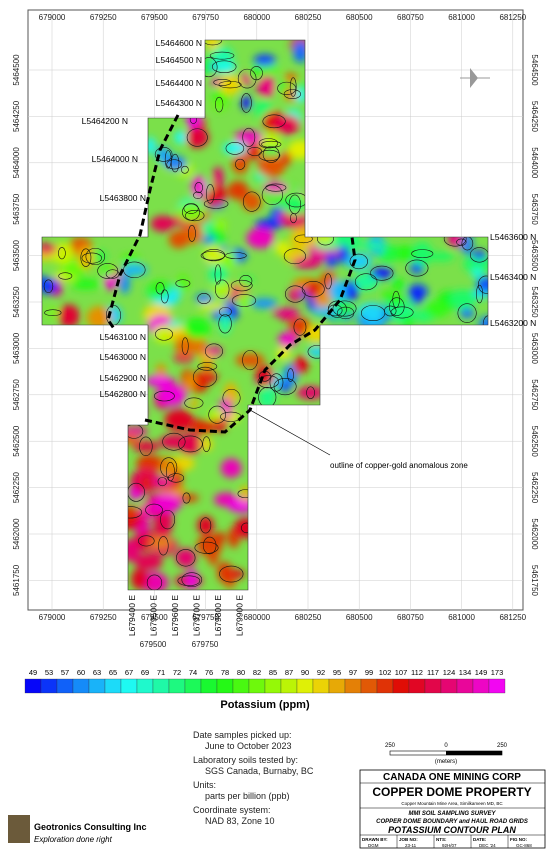 Image resolution: width=550 pixels, height=850 pixels. What do you see at coordinates (73, 839) in the screenshot?
I see `logo-tagline: Exploration done right` at bounding box center [73, 839].